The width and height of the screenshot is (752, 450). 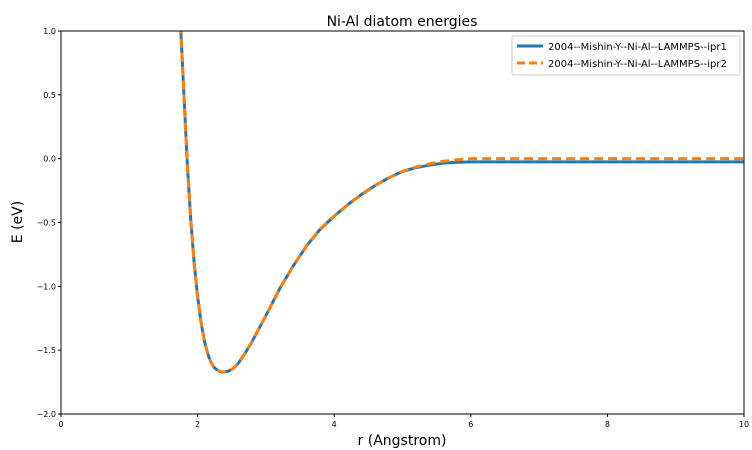 I want to click on x-tick-label: 8, so click(x=607, y=424).